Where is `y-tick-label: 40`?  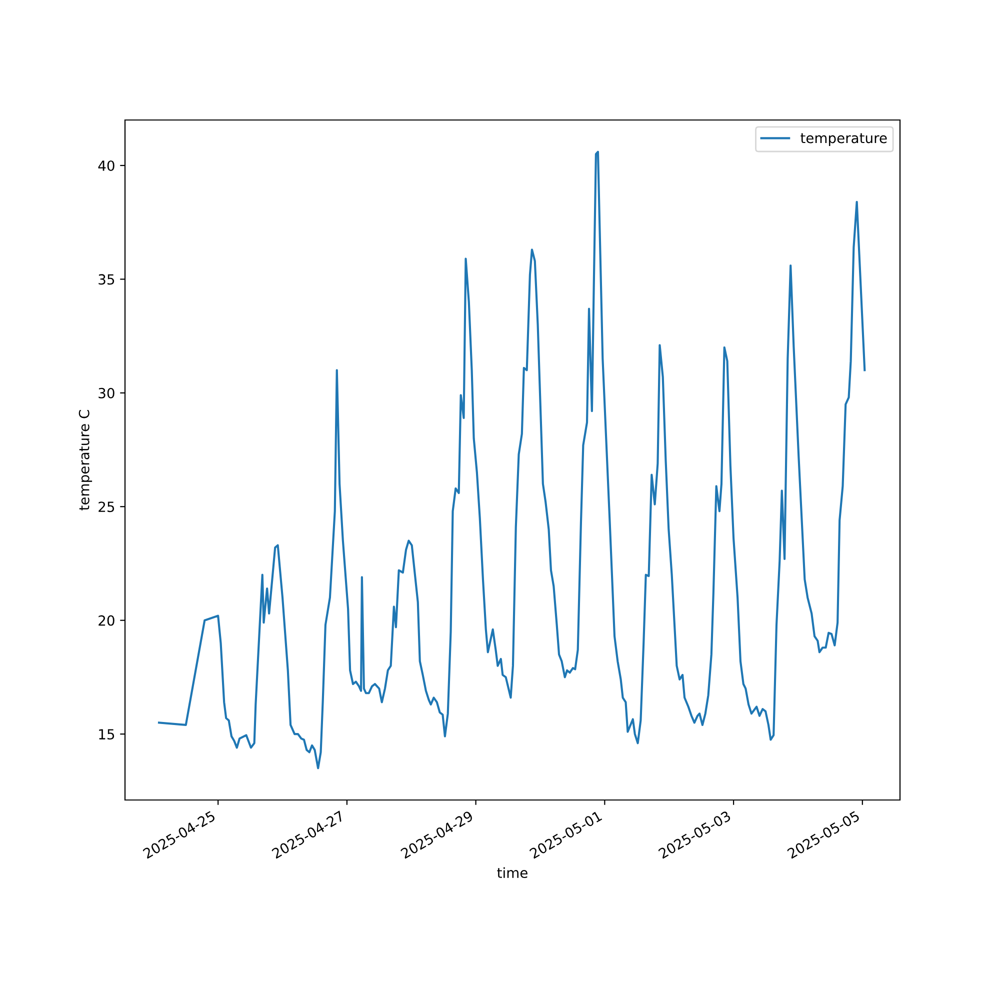 y-tick-label: 40 is located at coordinates (106, 165).